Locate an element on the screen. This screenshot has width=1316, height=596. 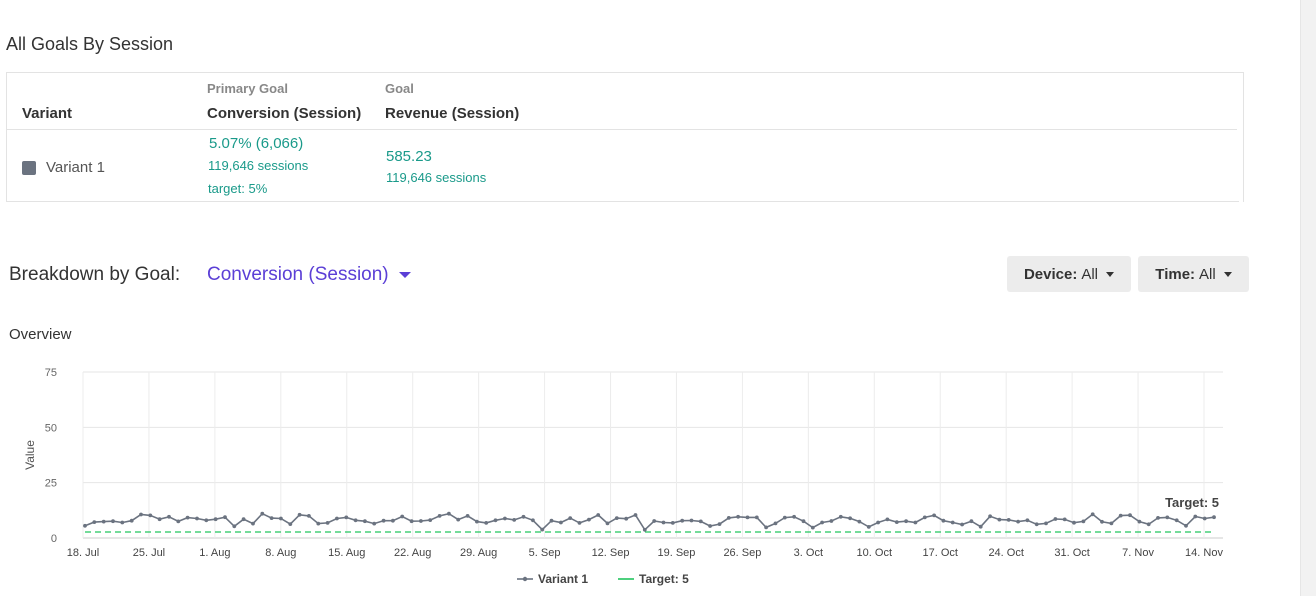
goal-dropdown: Conversion (Session) is located at coordinates (309, 275).